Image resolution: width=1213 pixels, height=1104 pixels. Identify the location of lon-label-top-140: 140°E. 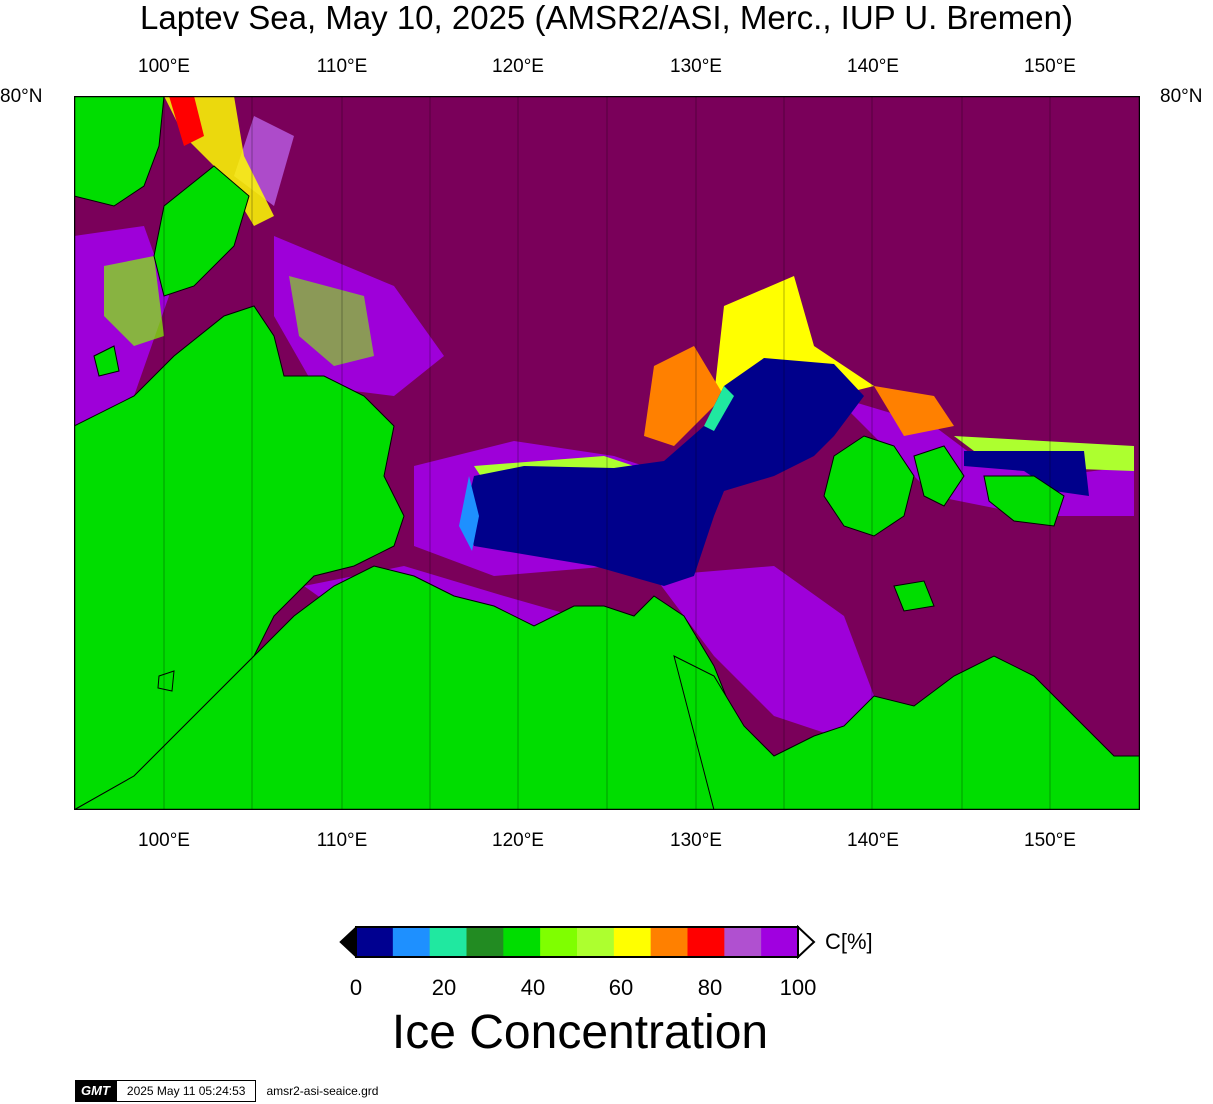
(873, 66).